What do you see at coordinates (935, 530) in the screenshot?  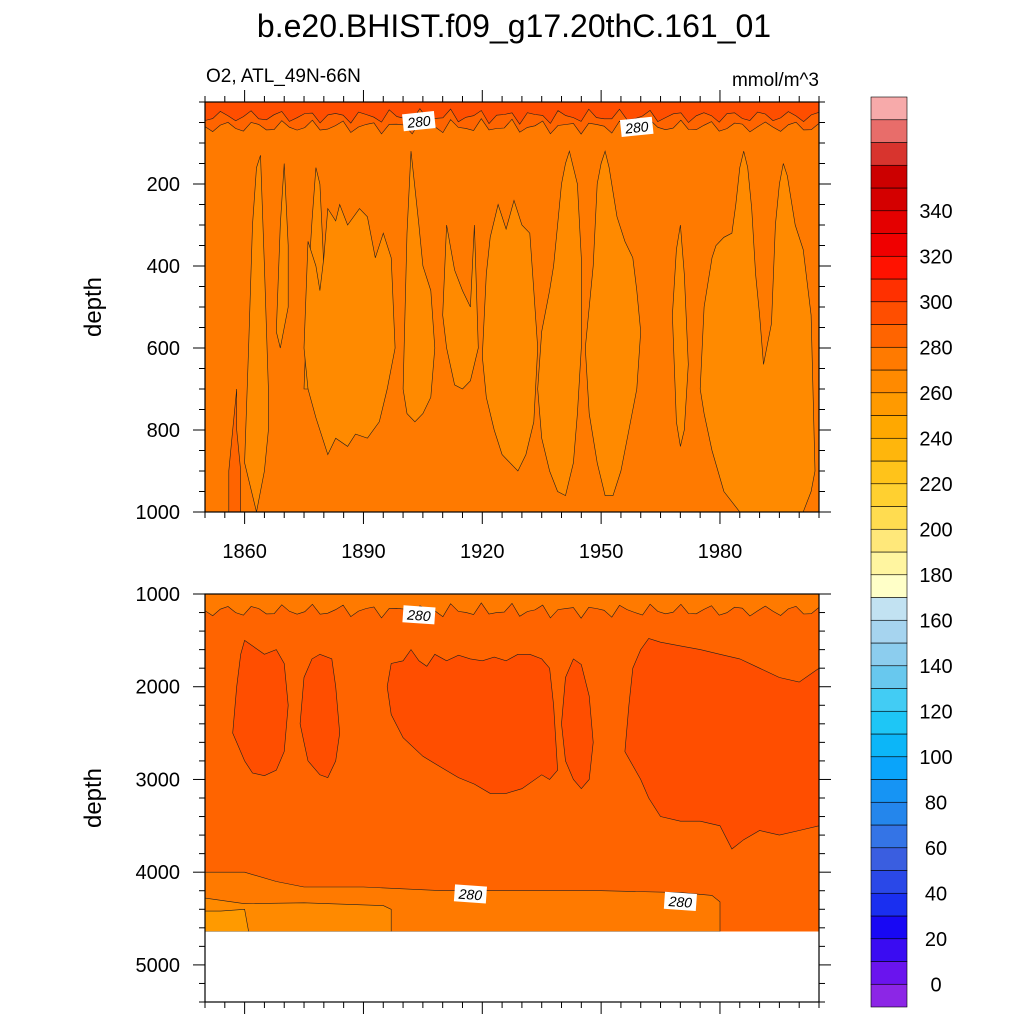 I see `colorbar-label: 200` at bounding box center [935, 530].